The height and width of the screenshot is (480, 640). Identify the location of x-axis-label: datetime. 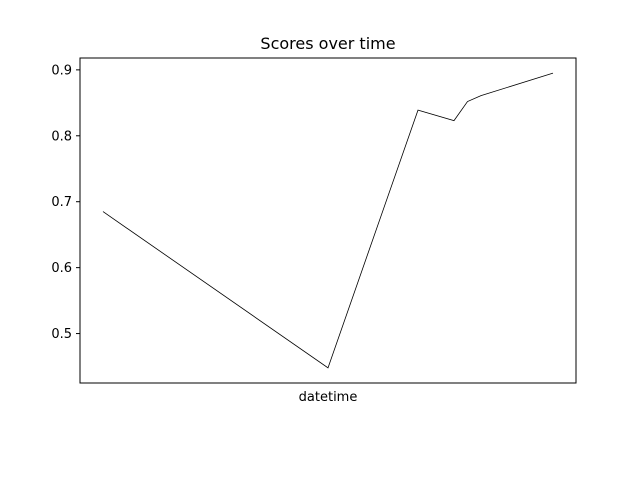
(328, 397).